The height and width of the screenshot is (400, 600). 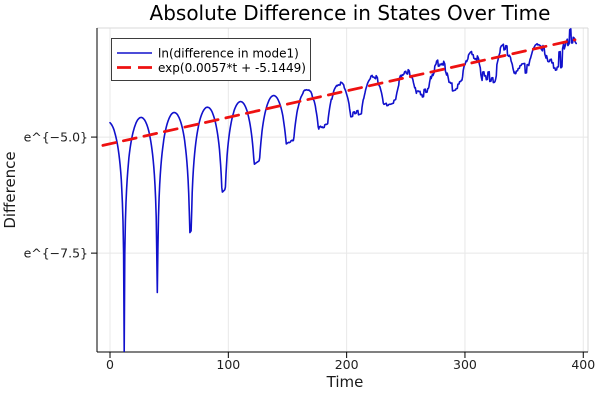 I want to click on legend-label-red: exp(0.0057*t + -5.1449), so click(x=232, y=68).